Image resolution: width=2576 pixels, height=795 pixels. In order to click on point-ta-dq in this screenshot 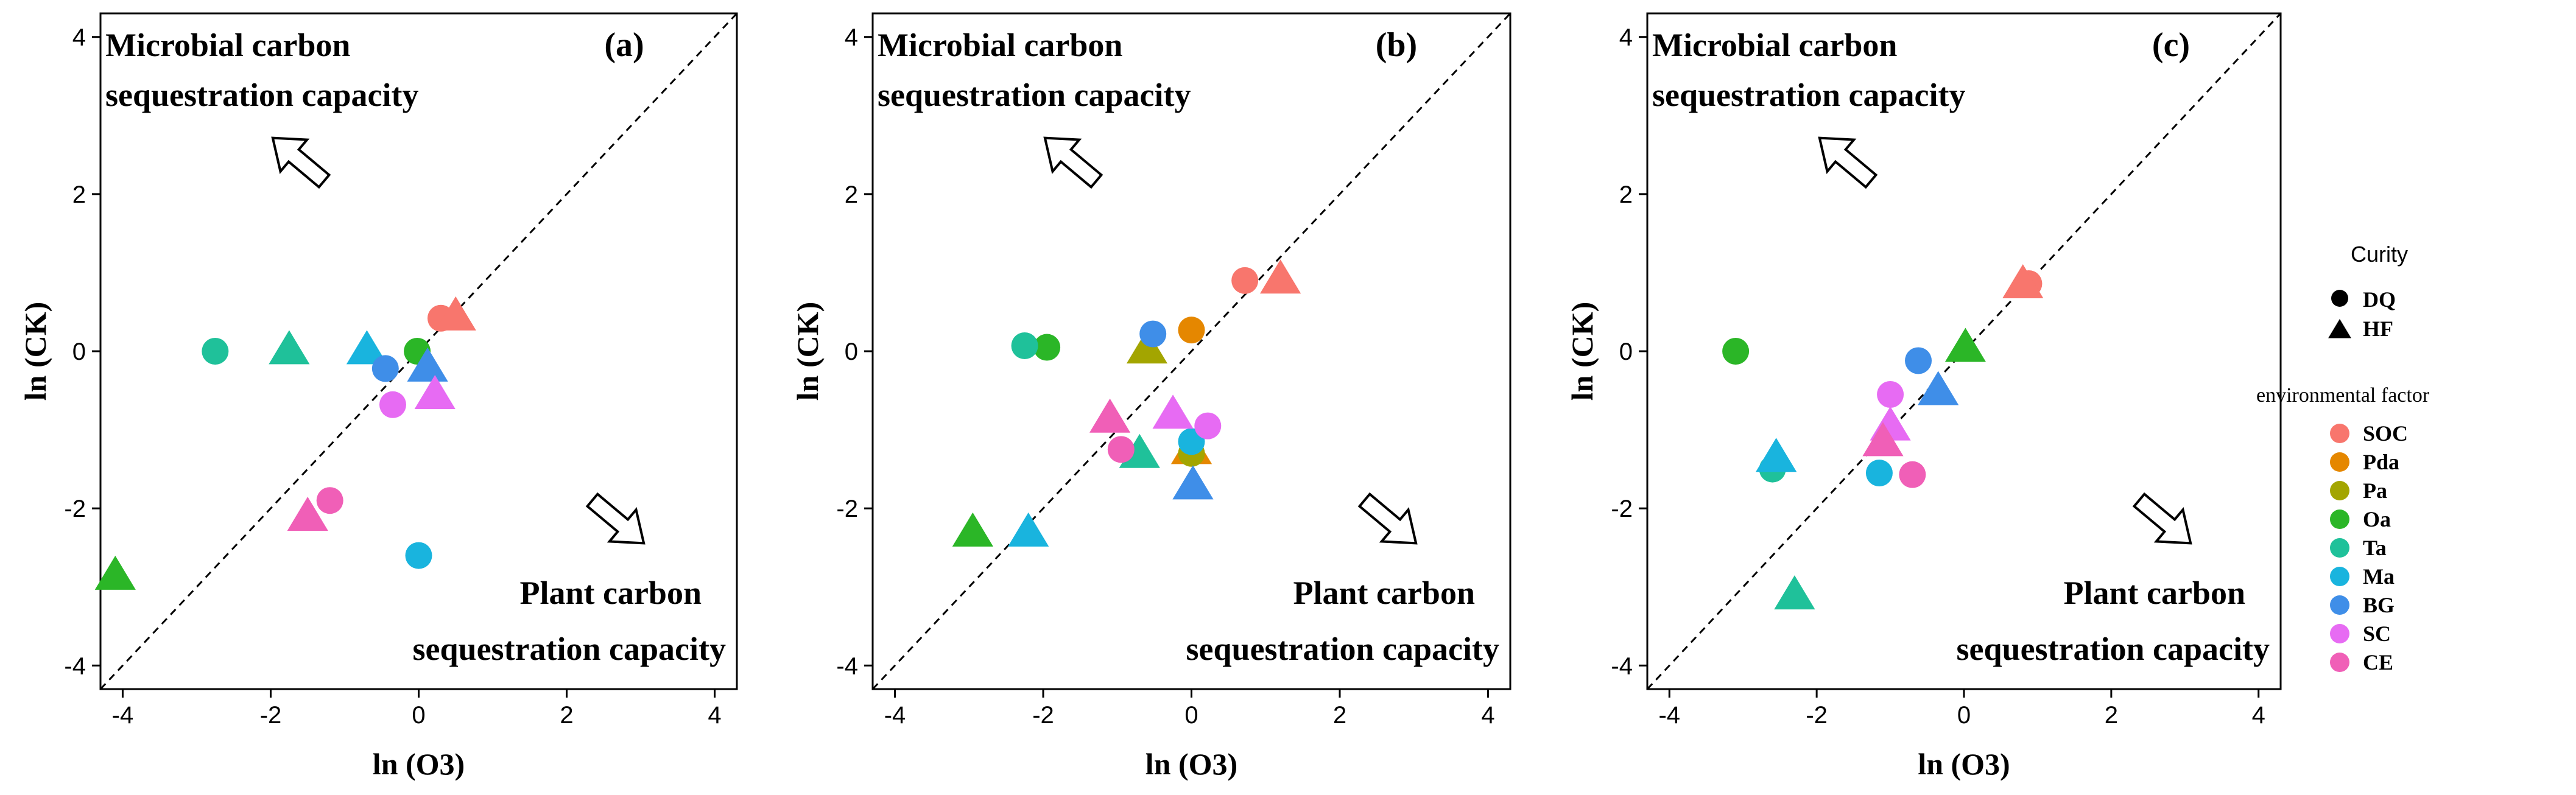, I will do `click(215, 351)`.